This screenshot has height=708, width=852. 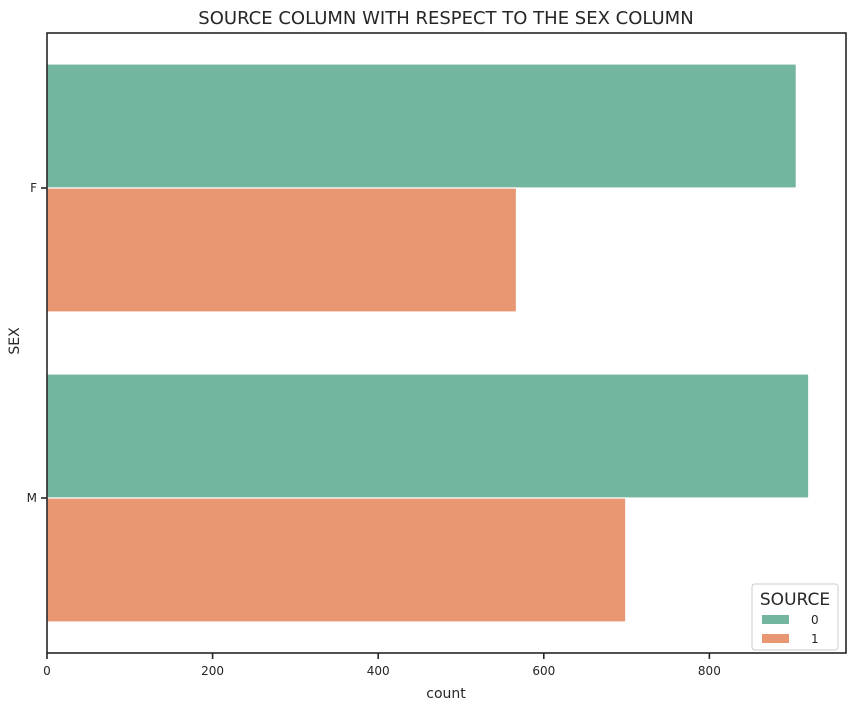 What do you see at coordinates (795, 600) in the screenshot?
I see `legend-title: SOURCE` at bounding box center [795, 600].